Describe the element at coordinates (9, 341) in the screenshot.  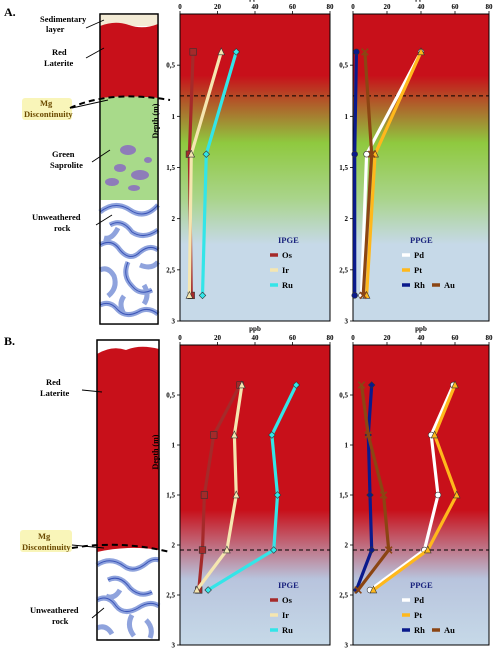
I see `panel-label-b: B.` at that location.